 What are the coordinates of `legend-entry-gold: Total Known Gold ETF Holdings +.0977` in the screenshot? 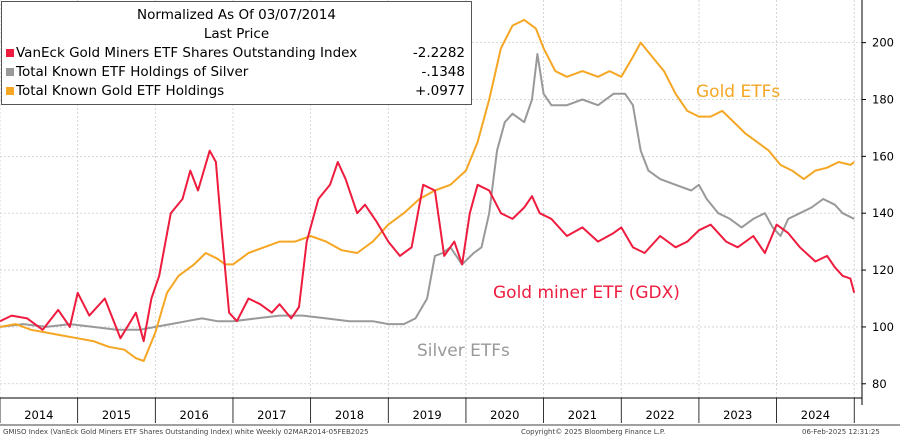 It's located at (236, 91).